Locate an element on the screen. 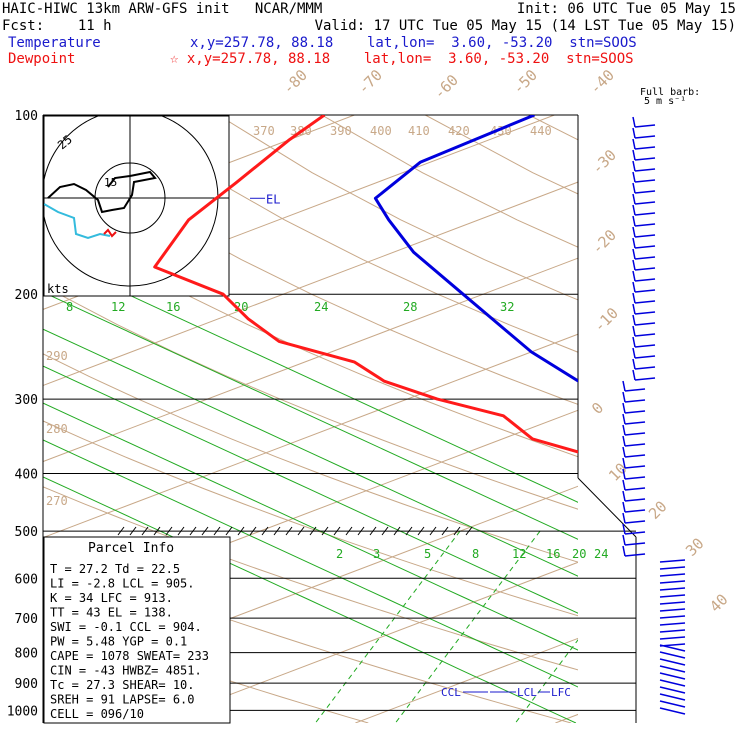 The height and width of the screenshot is (740, 740). header-line-1: HAIC-HIWC 13km ARW-GFS init NCAR/MMM is located at coordinates (162, 9).